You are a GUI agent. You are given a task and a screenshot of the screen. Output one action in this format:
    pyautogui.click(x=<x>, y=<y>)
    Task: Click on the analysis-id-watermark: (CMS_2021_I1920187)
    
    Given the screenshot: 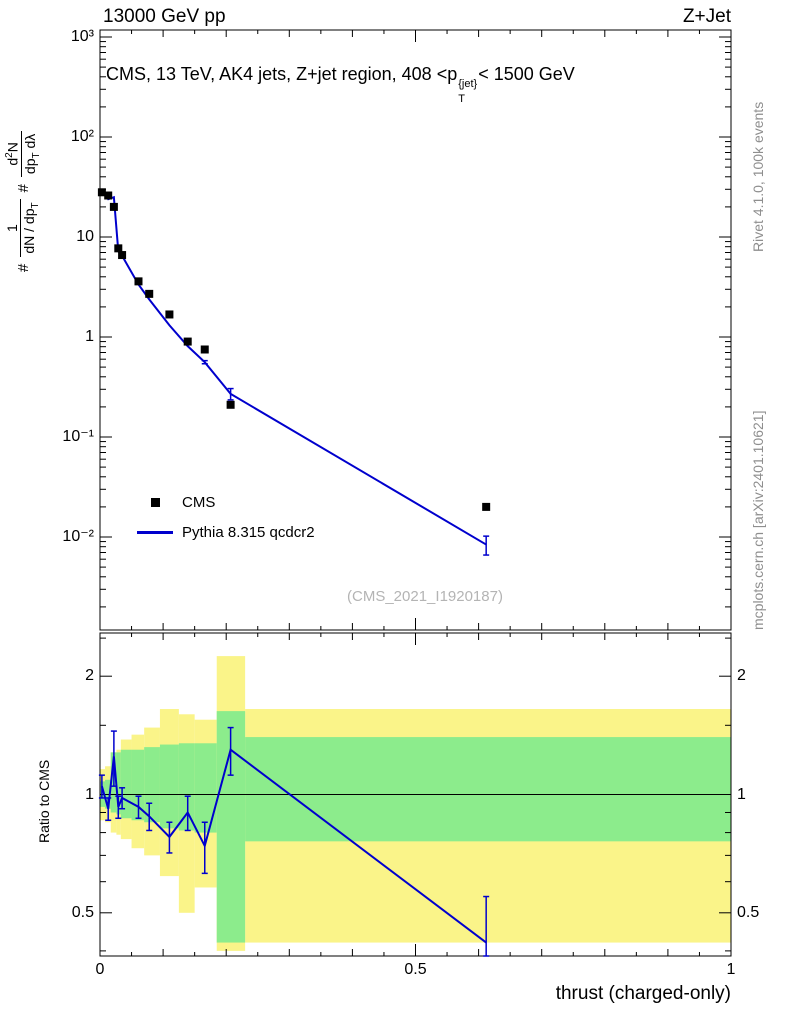 What is the action you would take?
    pyautogui.click(x=425, y=596)
    